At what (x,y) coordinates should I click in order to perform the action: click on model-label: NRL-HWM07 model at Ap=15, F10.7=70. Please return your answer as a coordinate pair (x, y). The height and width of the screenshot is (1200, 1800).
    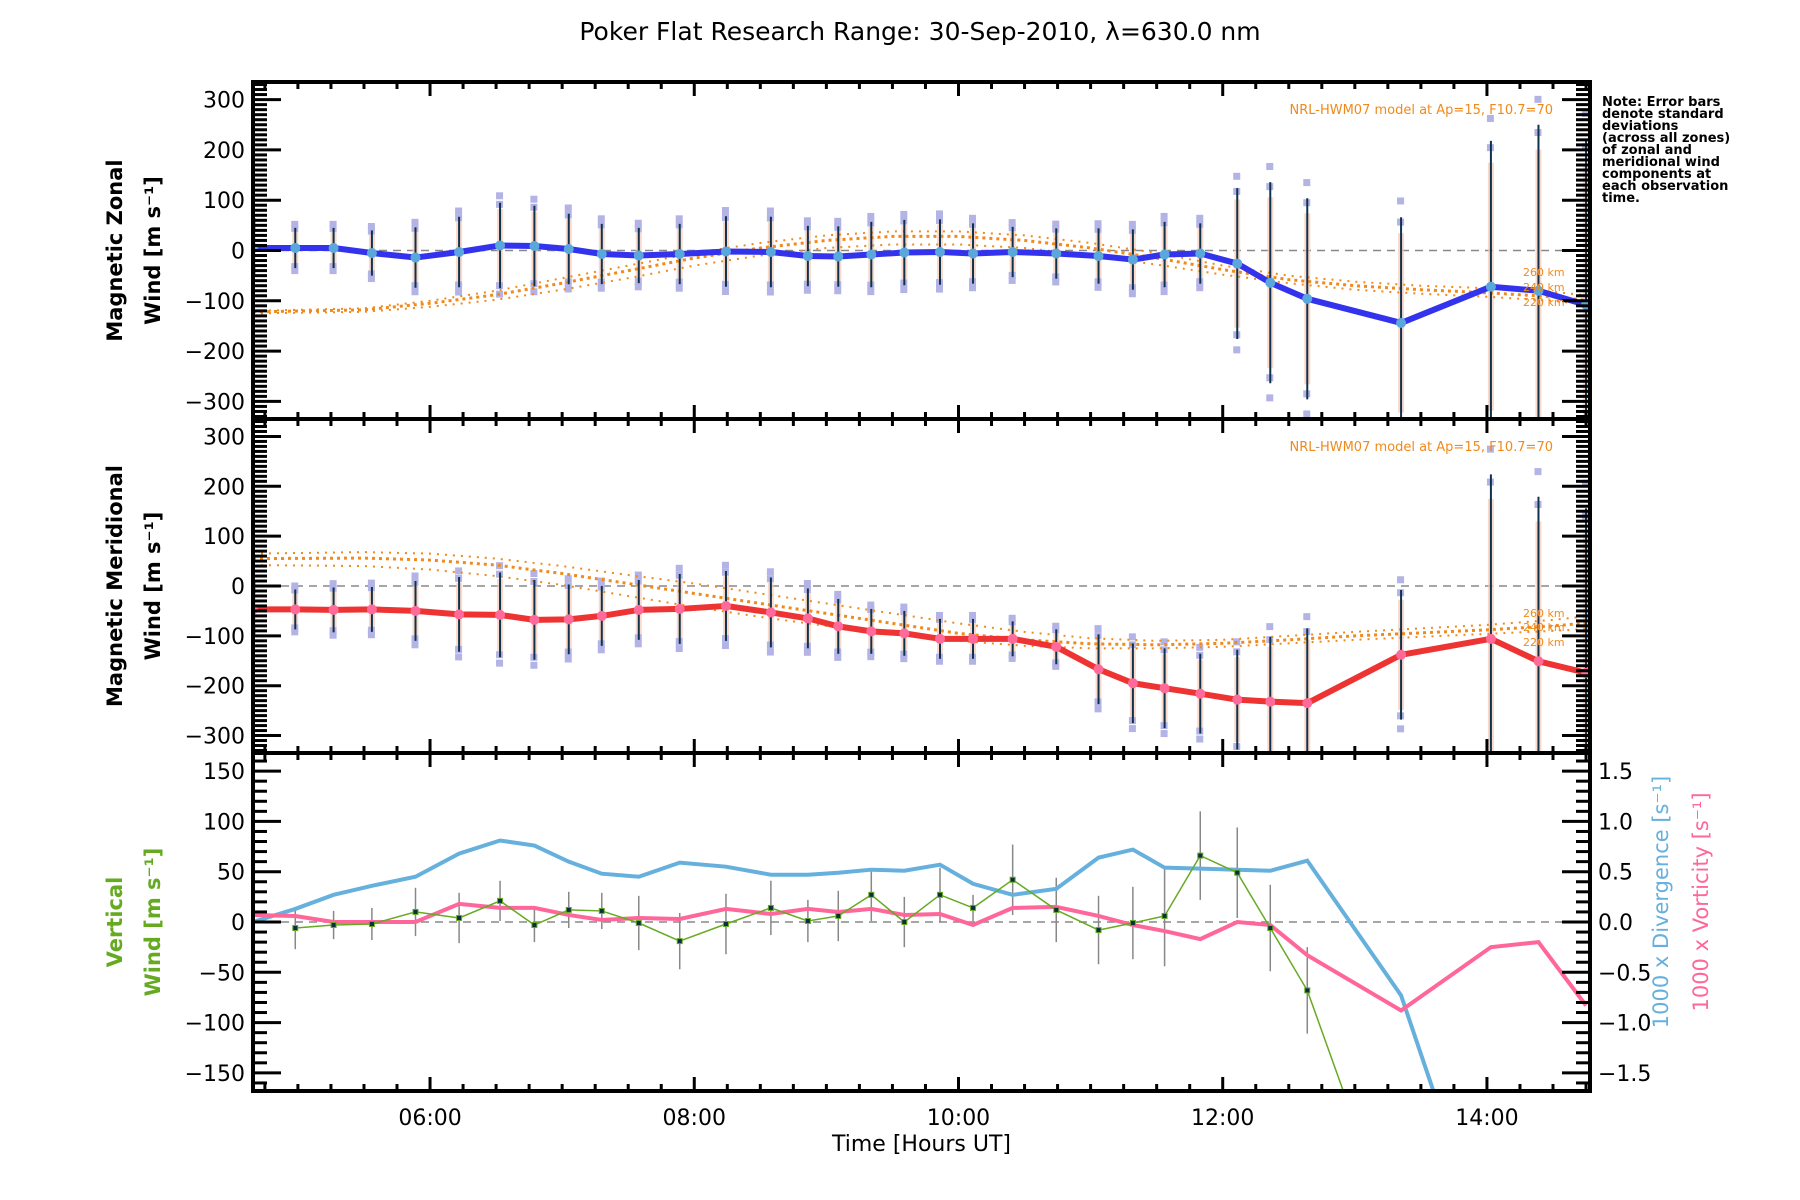
    Looking at the image, I should click on (1422, 110).